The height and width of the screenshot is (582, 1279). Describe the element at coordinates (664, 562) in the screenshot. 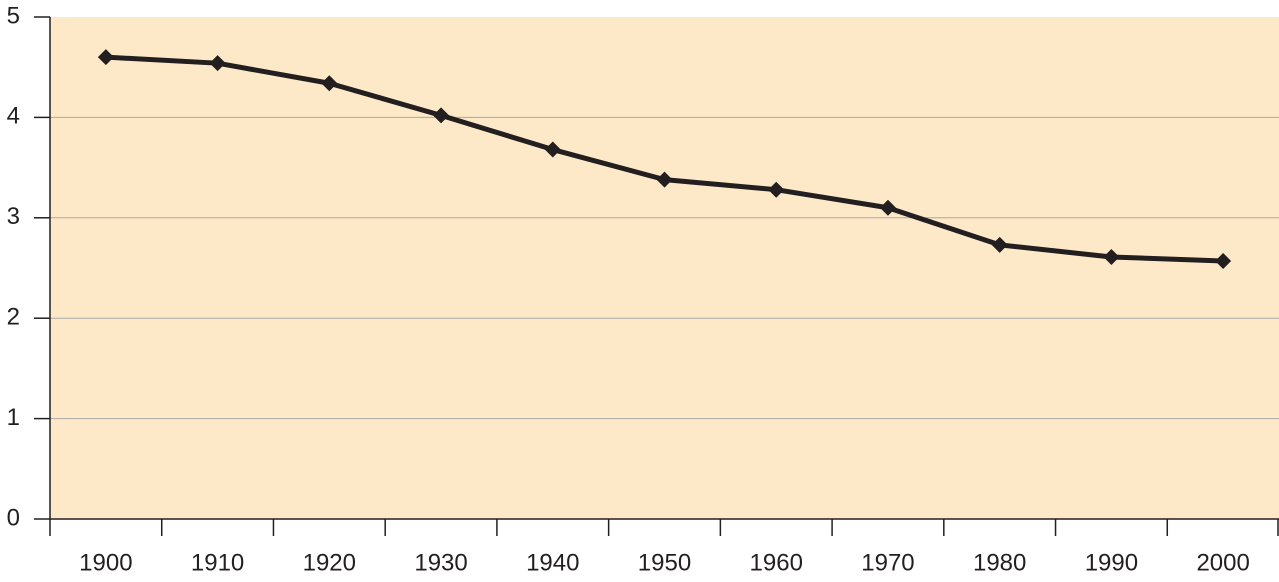

I see `x-tick-label: 1950` at that location.